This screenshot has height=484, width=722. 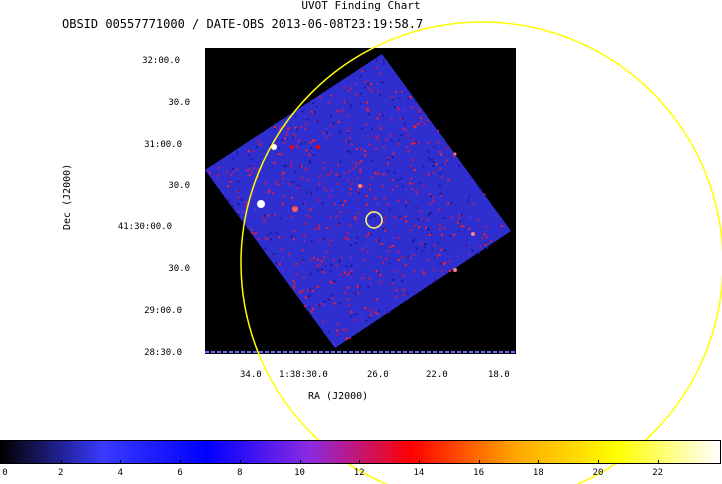 What do you see at coordinates (360, 186) in the screenshot?
I see `source` at bounding box center [360, 186].